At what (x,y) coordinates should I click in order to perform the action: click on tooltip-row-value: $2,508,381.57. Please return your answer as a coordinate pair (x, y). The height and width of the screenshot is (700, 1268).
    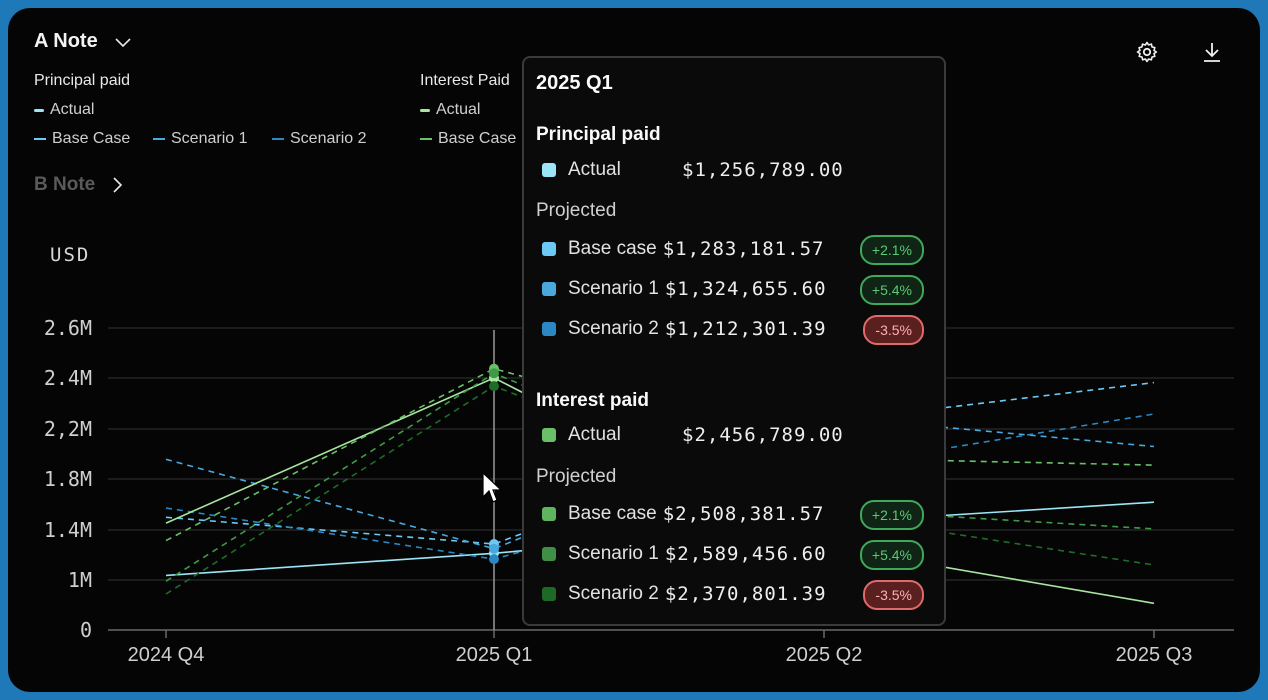
    Looking at the image, I should click on (743, 514).